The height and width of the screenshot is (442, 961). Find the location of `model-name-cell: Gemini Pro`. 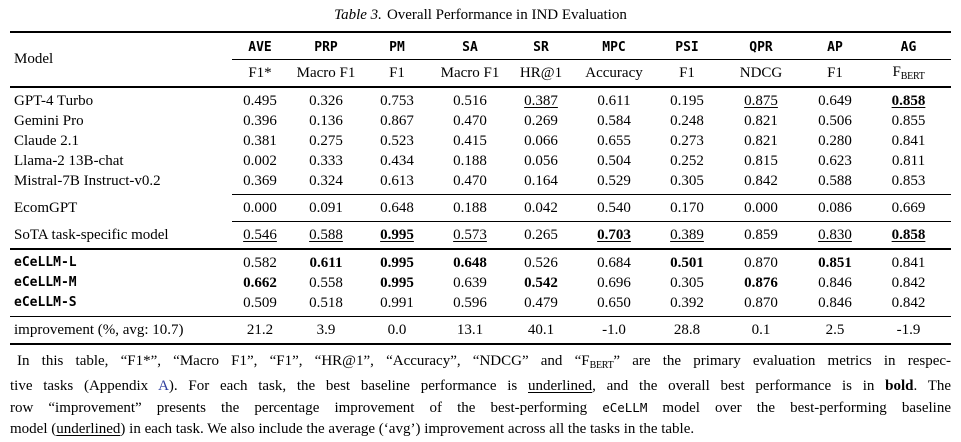

model-name-cell: Gemini Pro is located at coordinates (49, 121).